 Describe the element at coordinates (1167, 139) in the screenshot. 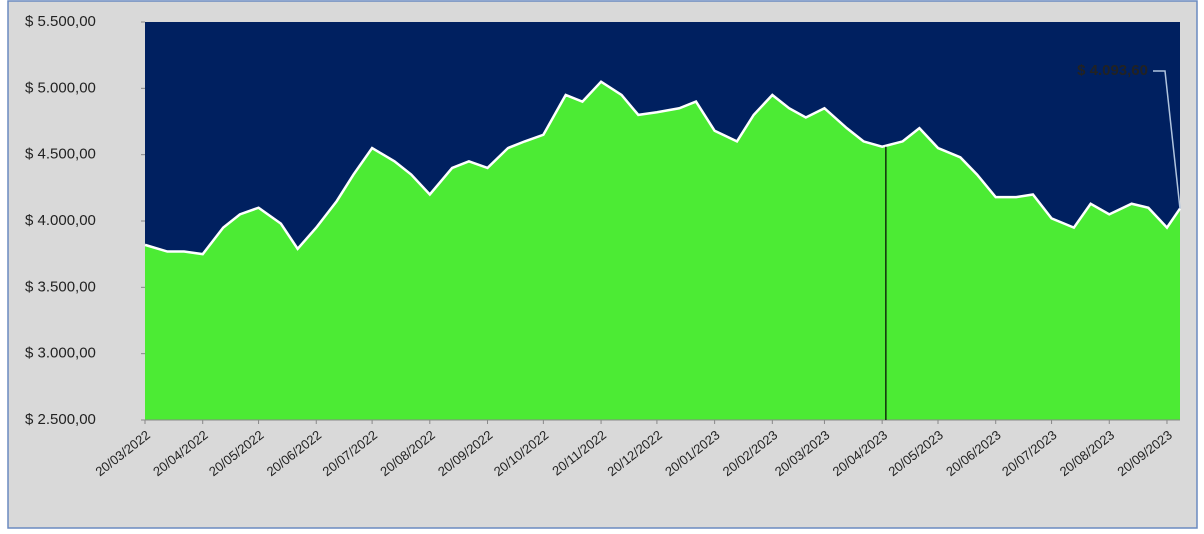

I see `annotation-leader` at that location.